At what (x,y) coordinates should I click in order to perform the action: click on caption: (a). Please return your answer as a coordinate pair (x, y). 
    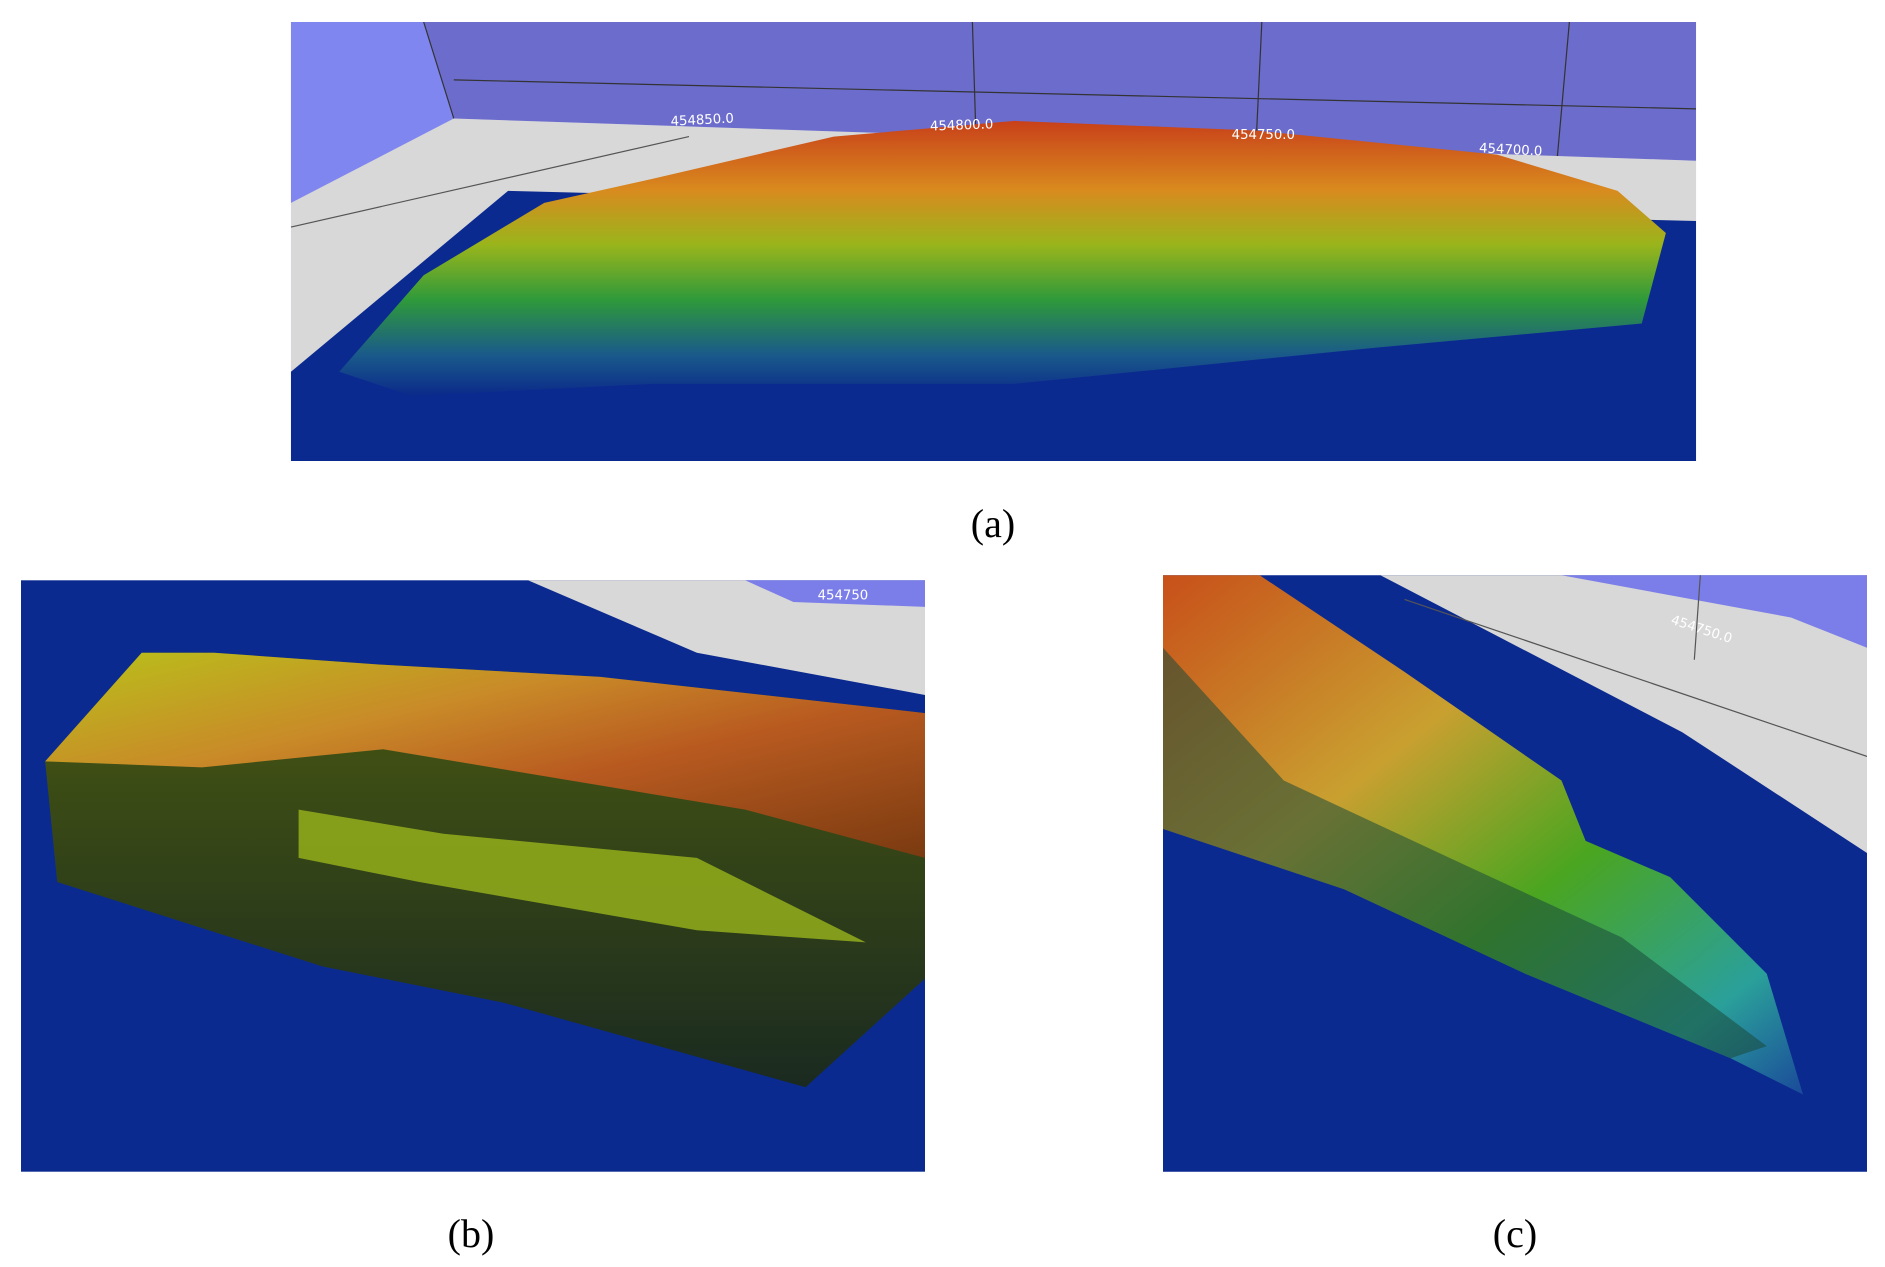
    Looking at the image, I should click on (993, 523).